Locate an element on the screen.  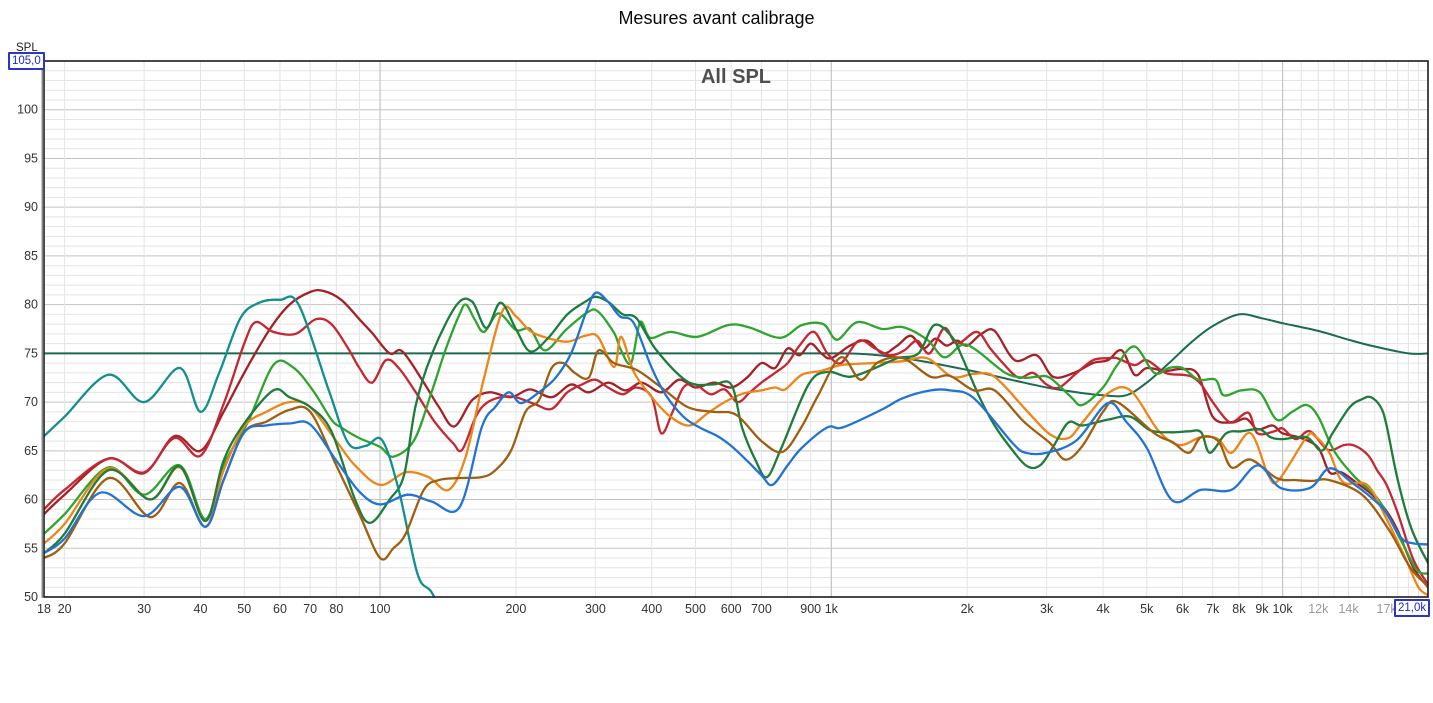
y-tick-label: 60 is located at coordinates (31, 500).